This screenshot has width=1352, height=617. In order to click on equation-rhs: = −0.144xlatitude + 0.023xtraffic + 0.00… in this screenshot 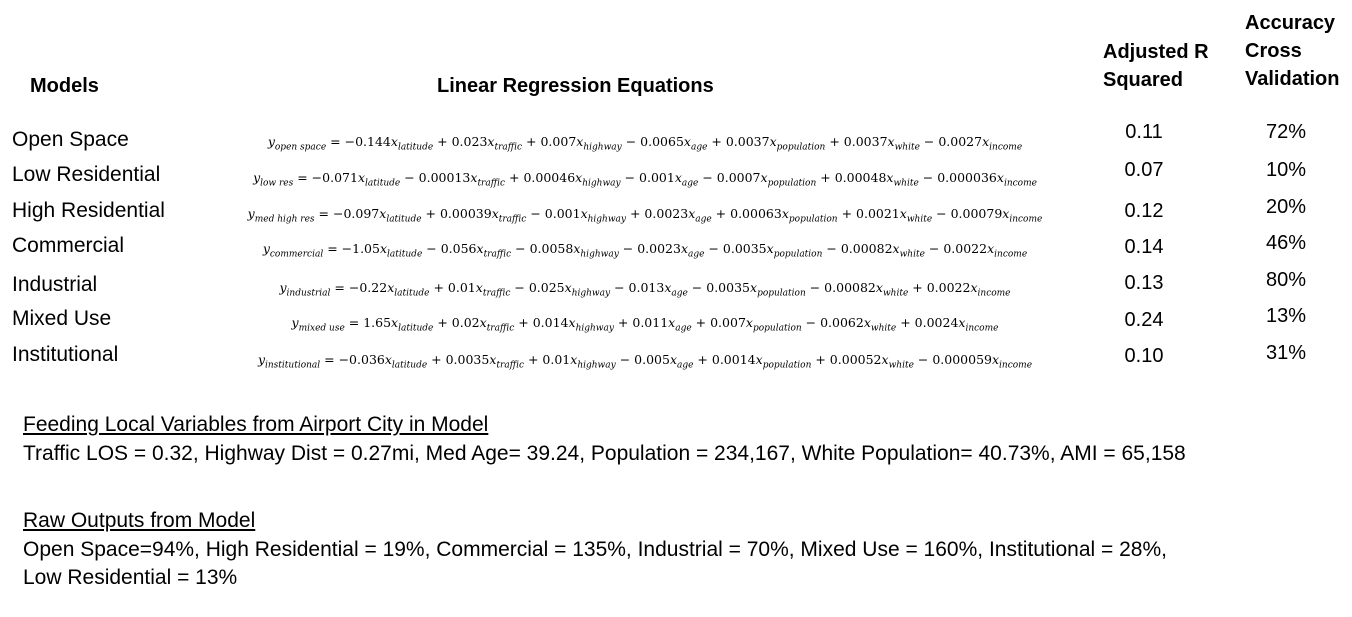, I will do `click(676, 143)`.